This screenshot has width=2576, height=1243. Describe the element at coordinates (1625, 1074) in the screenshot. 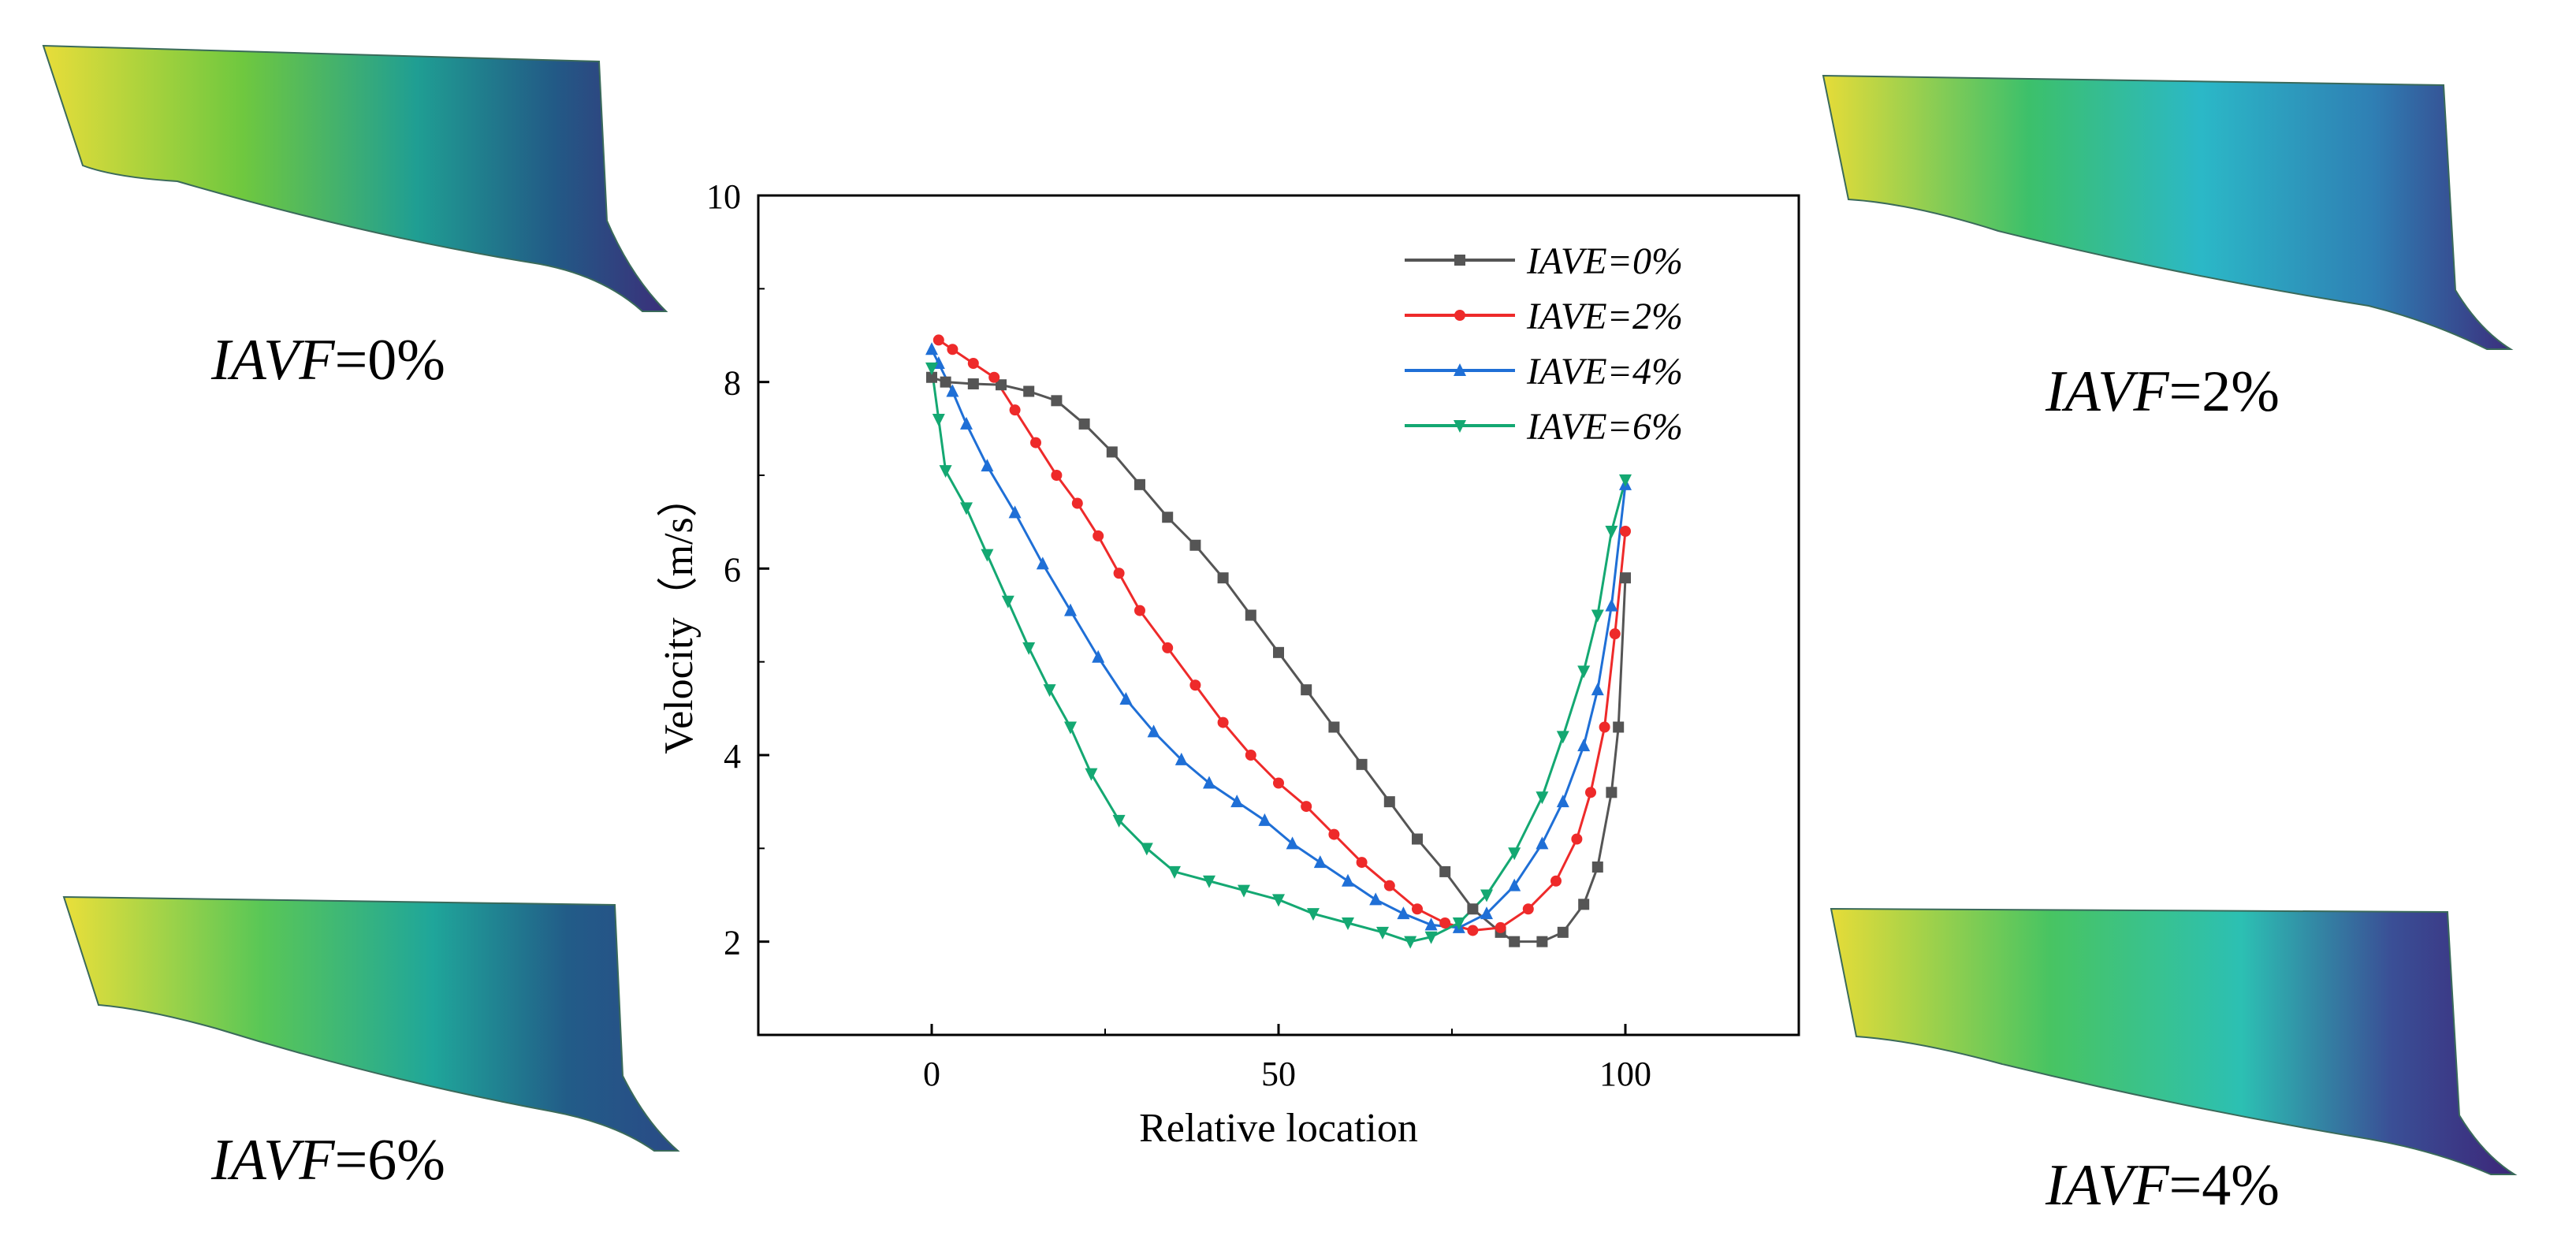

I see `x-tick-label: 100` at that location.